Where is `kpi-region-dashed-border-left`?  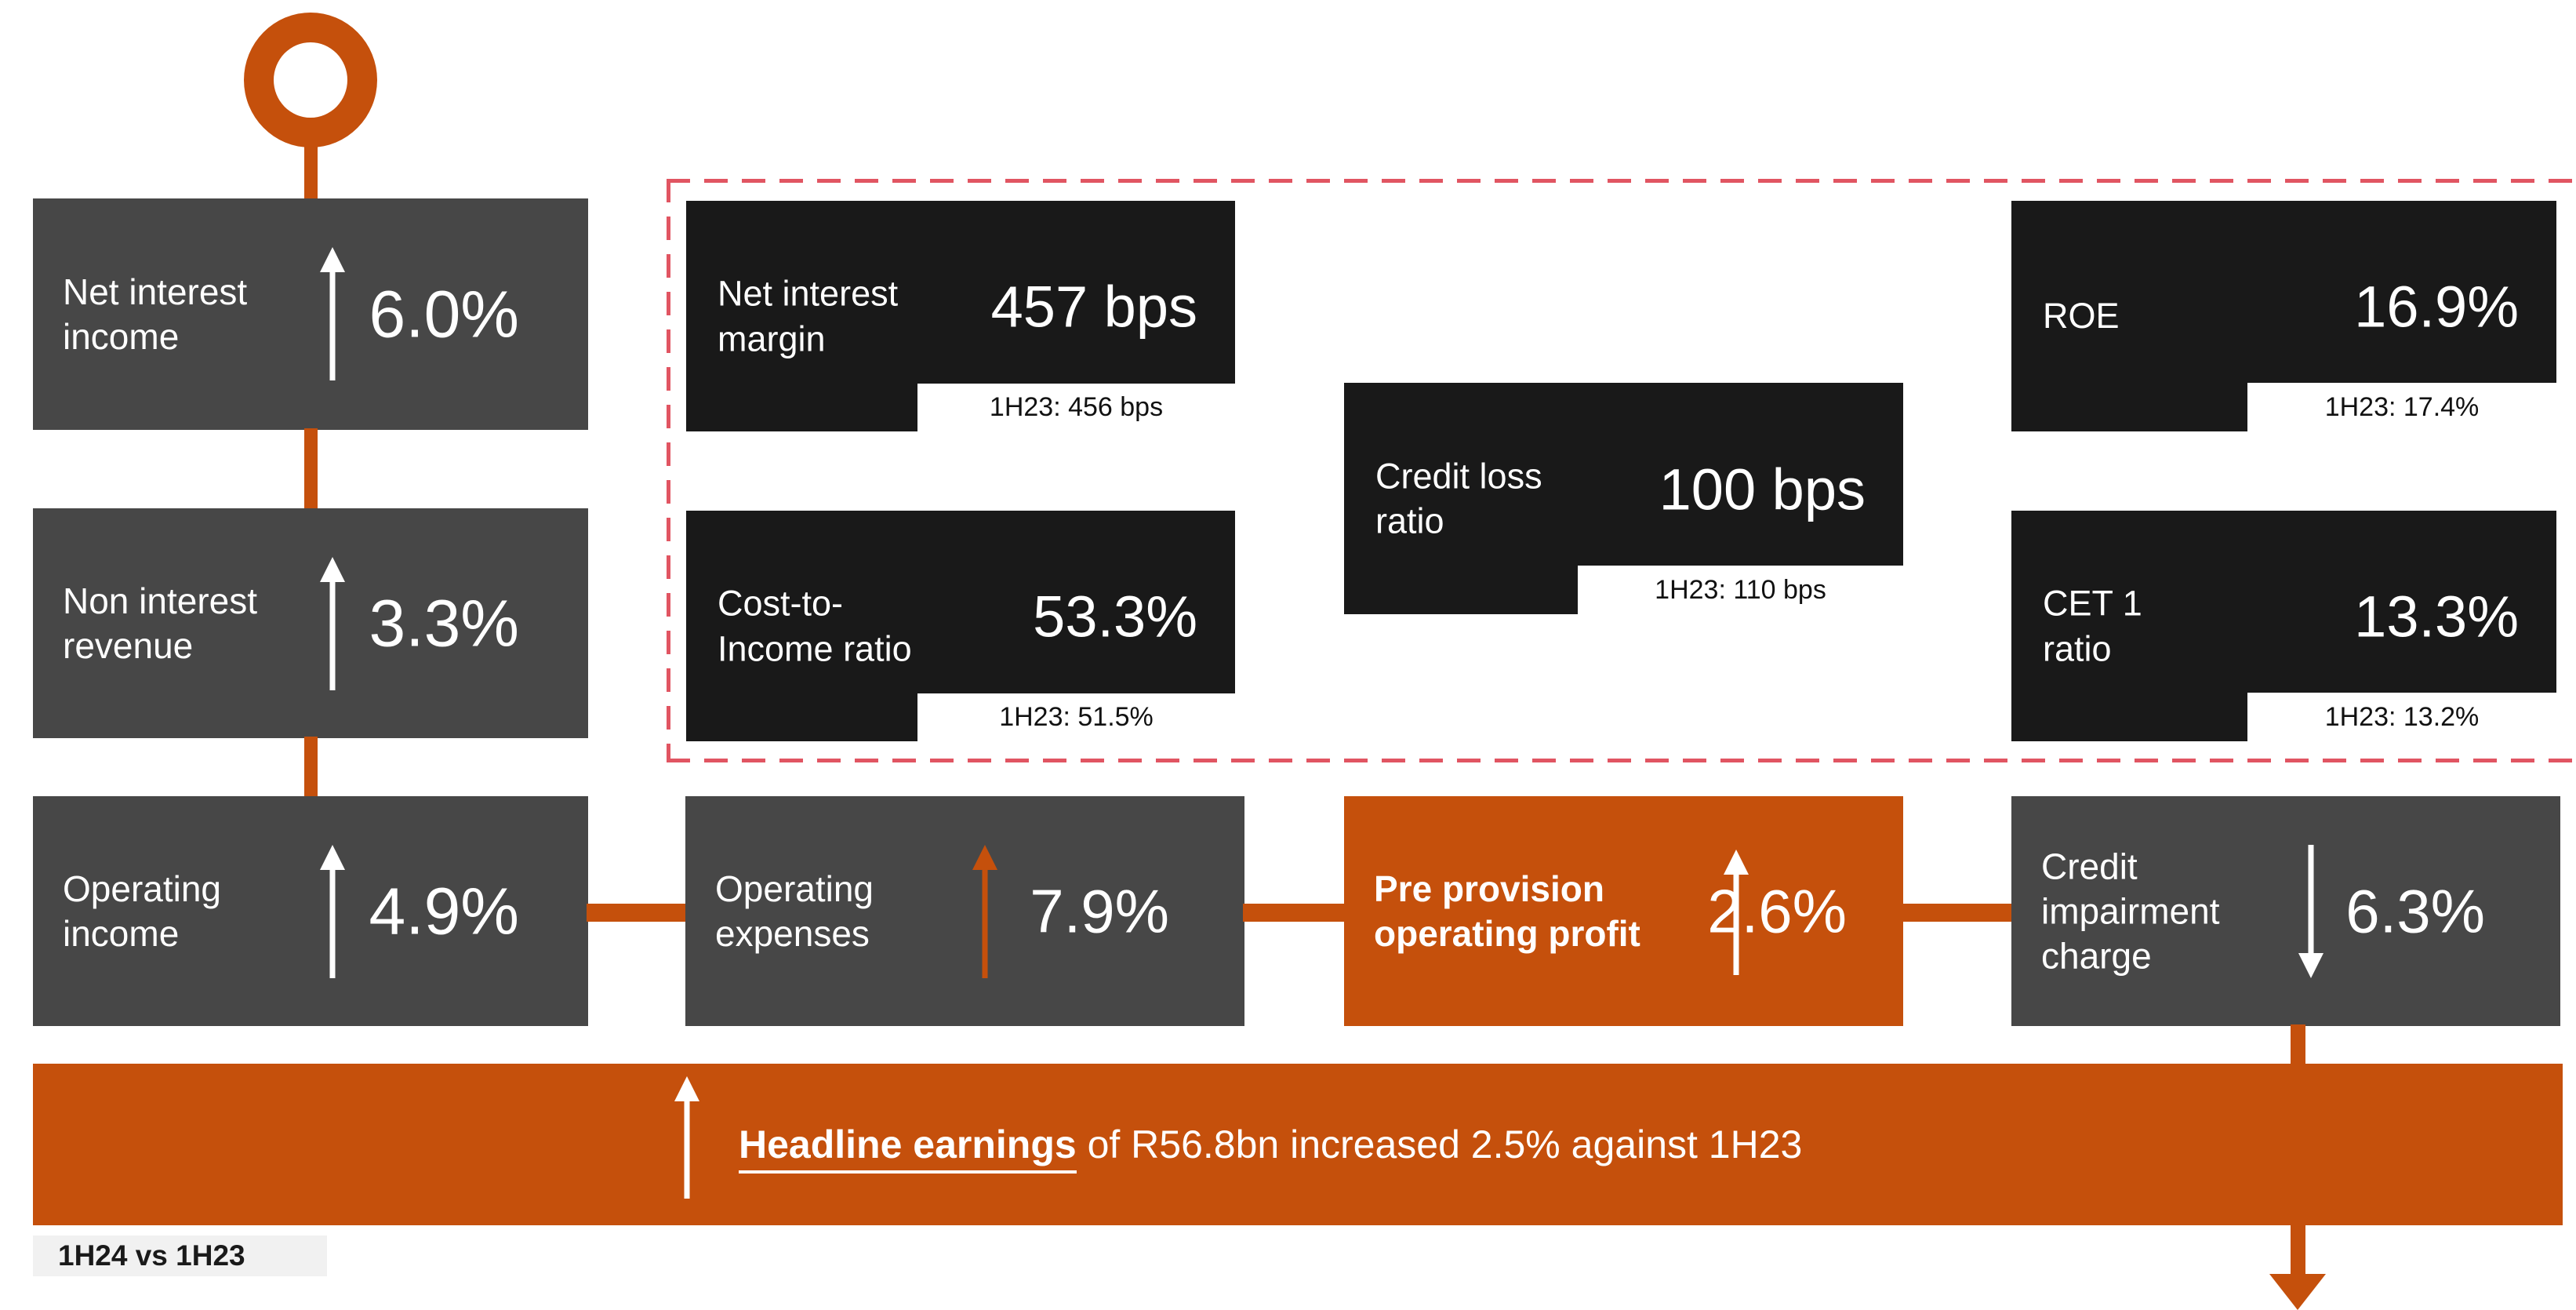
kpi-region-dashed-border-left is located at coordinates (668, 470).